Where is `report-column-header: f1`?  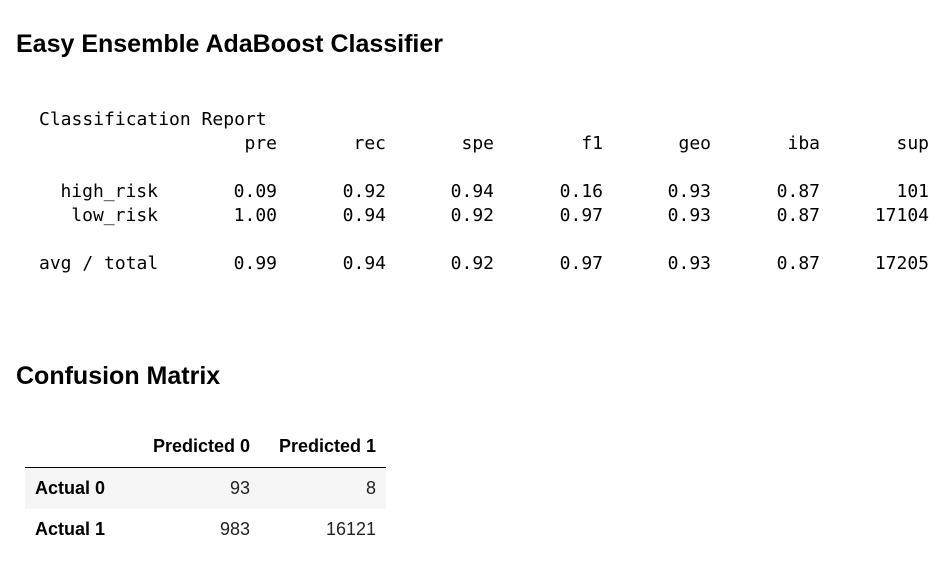 report-column-header: f1 is located at coordinates (592, 143).